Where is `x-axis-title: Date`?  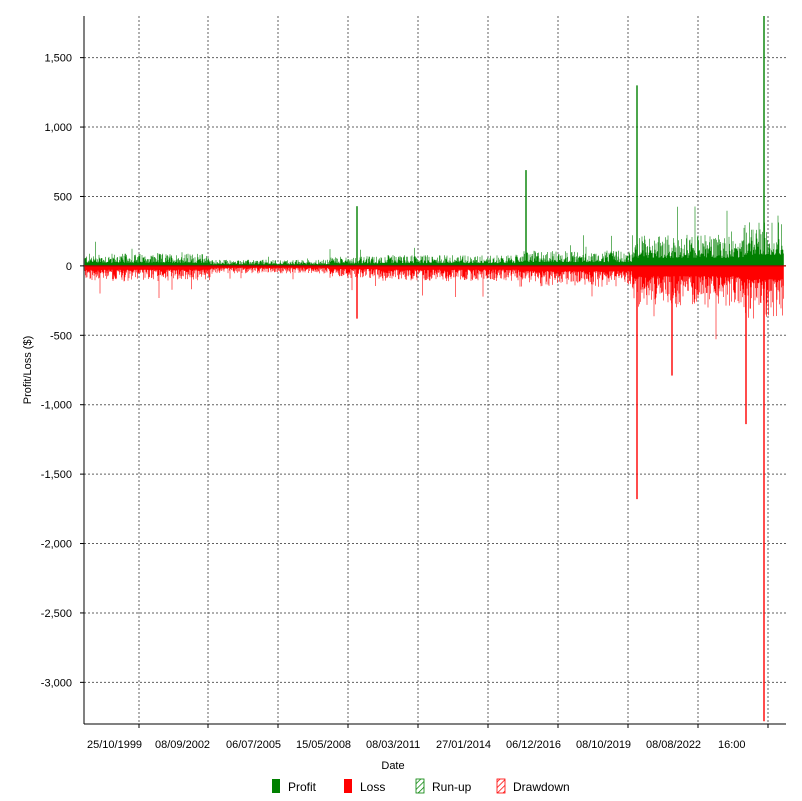
x-axis-title: Date is located at coordinates (392, 766).